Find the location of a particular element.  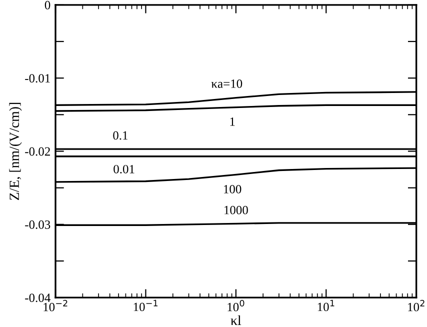

series-label: 1000 is located at coordinates (236, 210).